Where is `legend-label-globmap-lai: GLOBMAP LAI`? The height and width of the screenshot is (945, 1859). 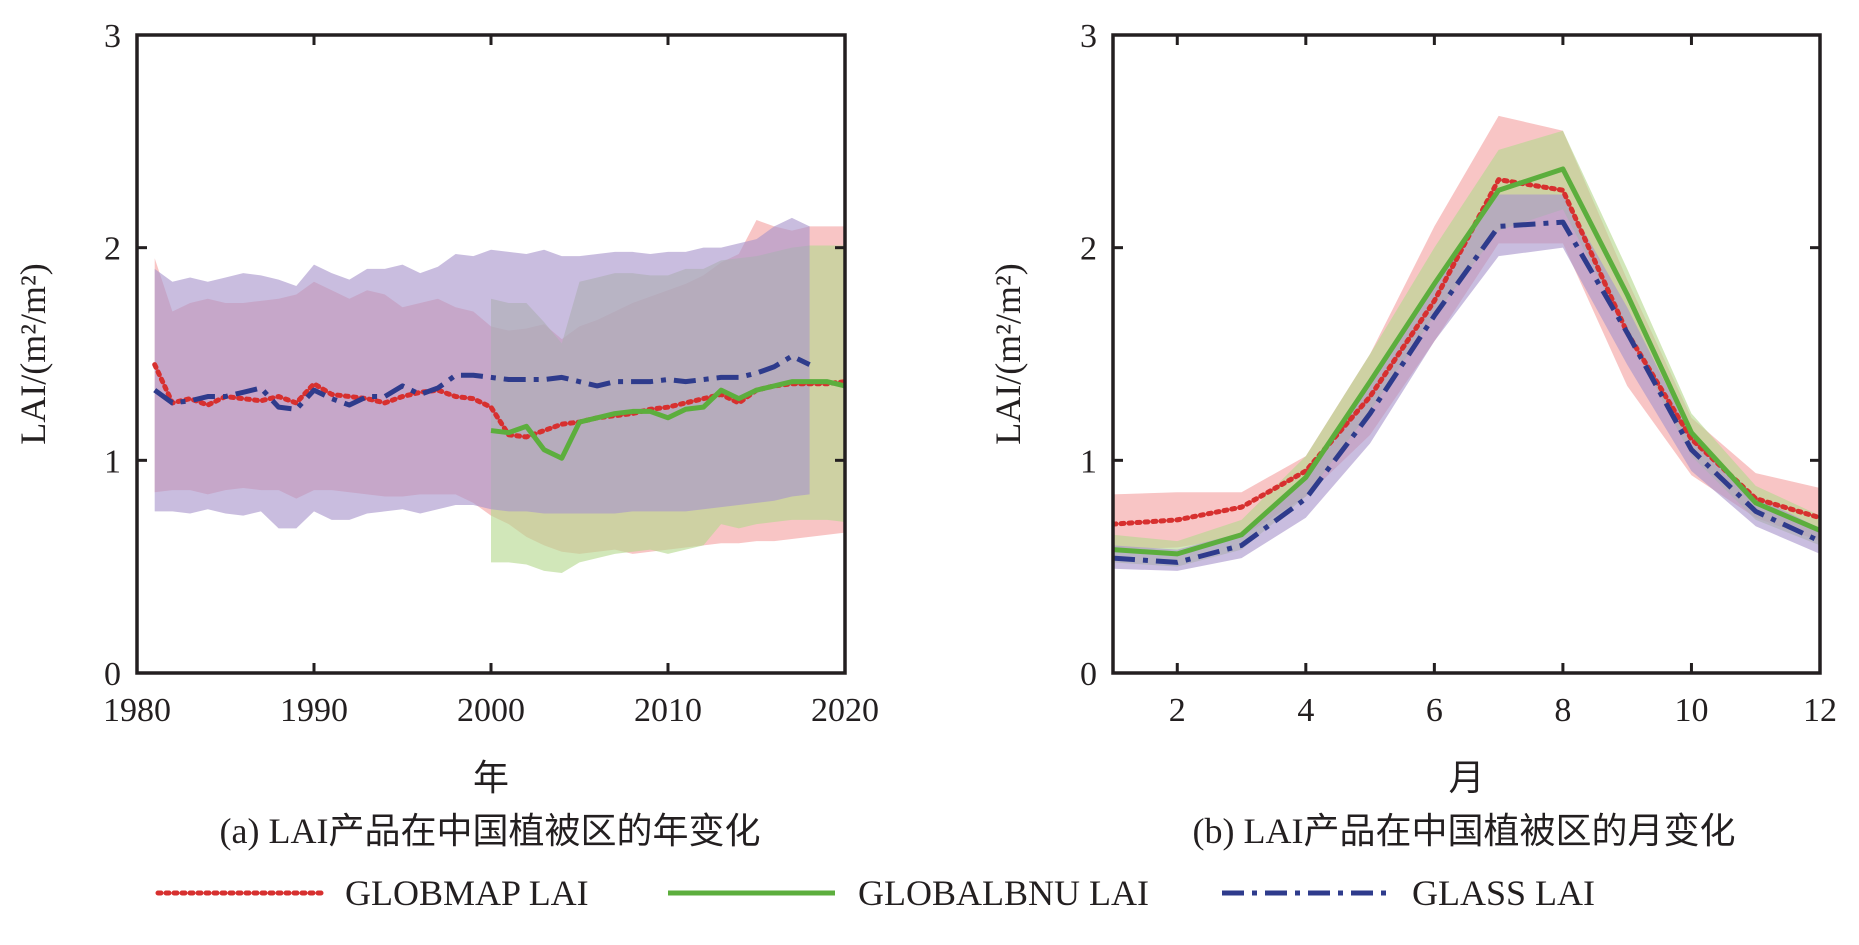
legend-label-globmap-lai: GLOBMAP LAI is located at coordinates (467, 893).